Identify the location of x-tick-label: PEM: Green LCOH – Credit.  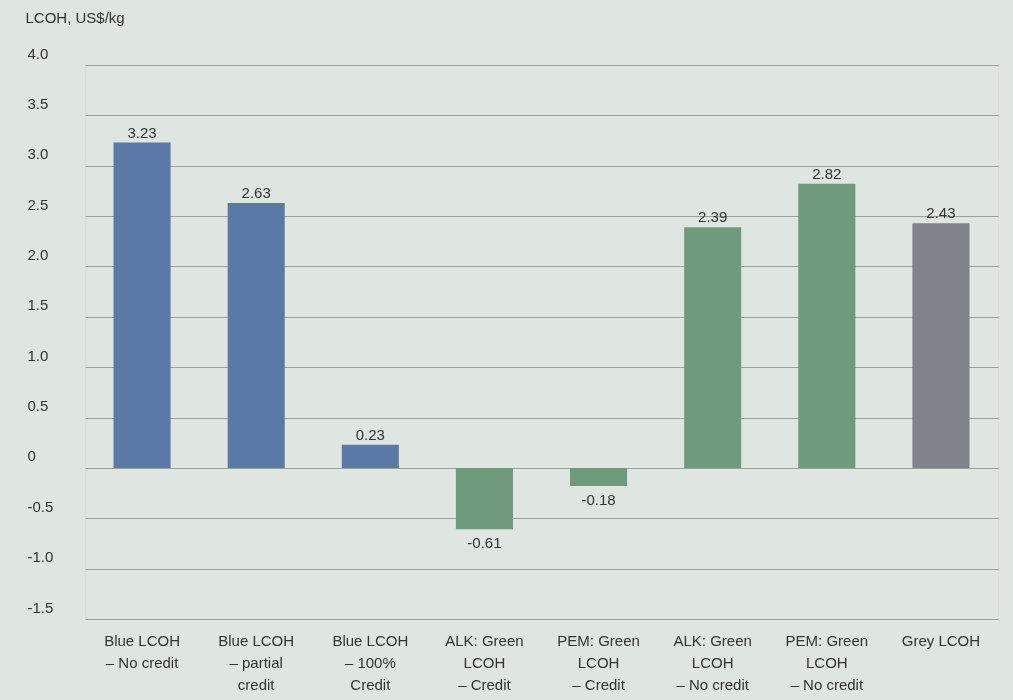
(598, 662).